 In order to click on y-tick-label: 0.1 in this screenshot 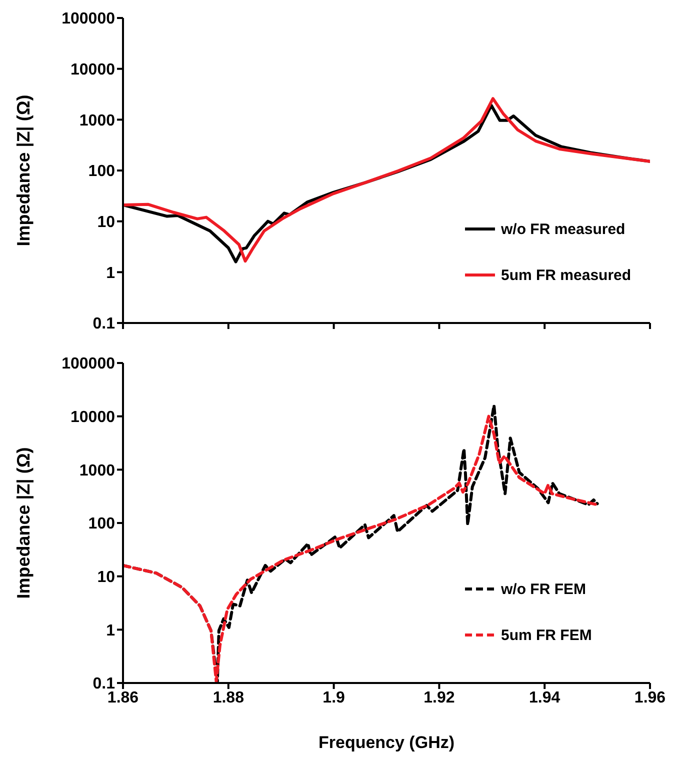, I will do `click(104, 324)`.